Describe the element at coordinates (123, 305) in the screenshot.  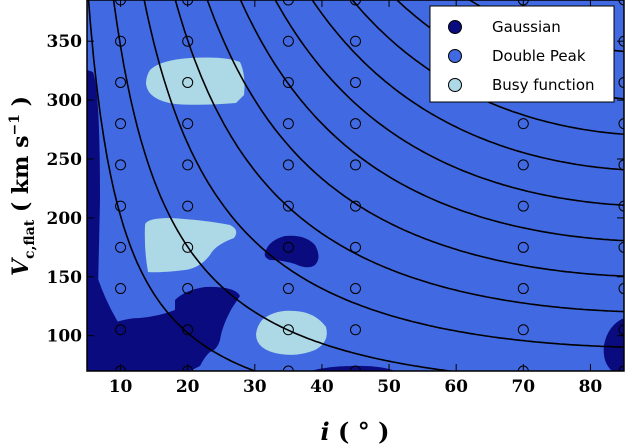
I see `gaussian-region-left-bottom` at that location.